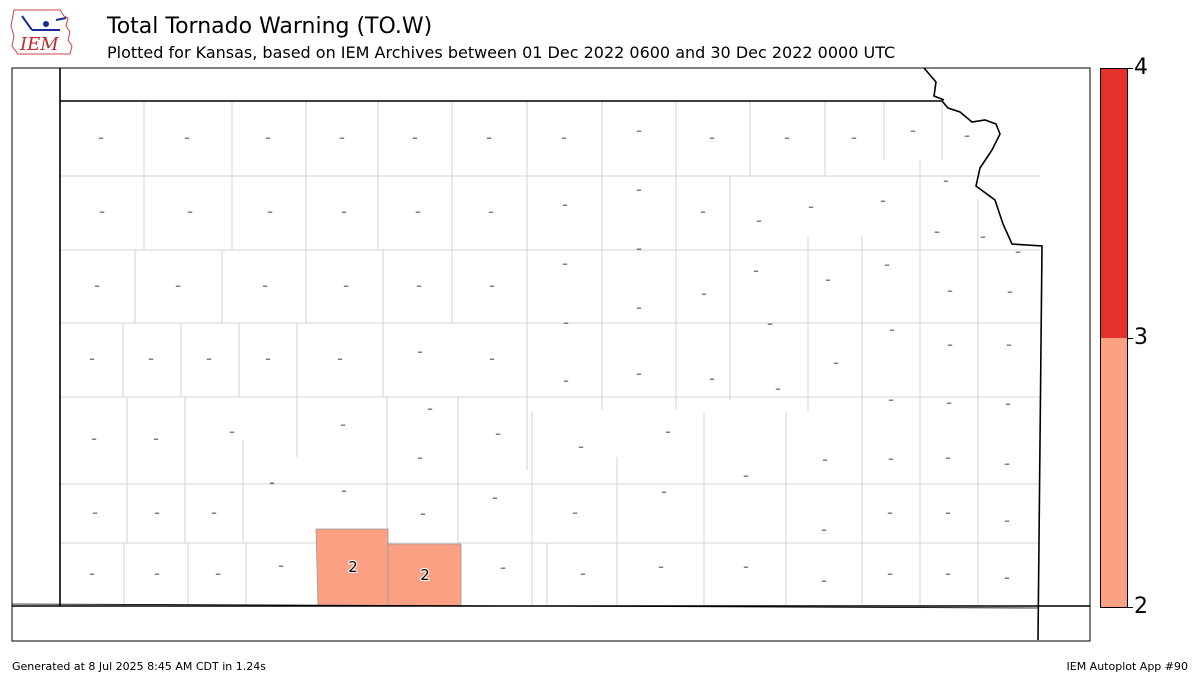  Describe the element at coordinates (425, 575) in the screenshot. I see `county-value-clark: 2` at that location.